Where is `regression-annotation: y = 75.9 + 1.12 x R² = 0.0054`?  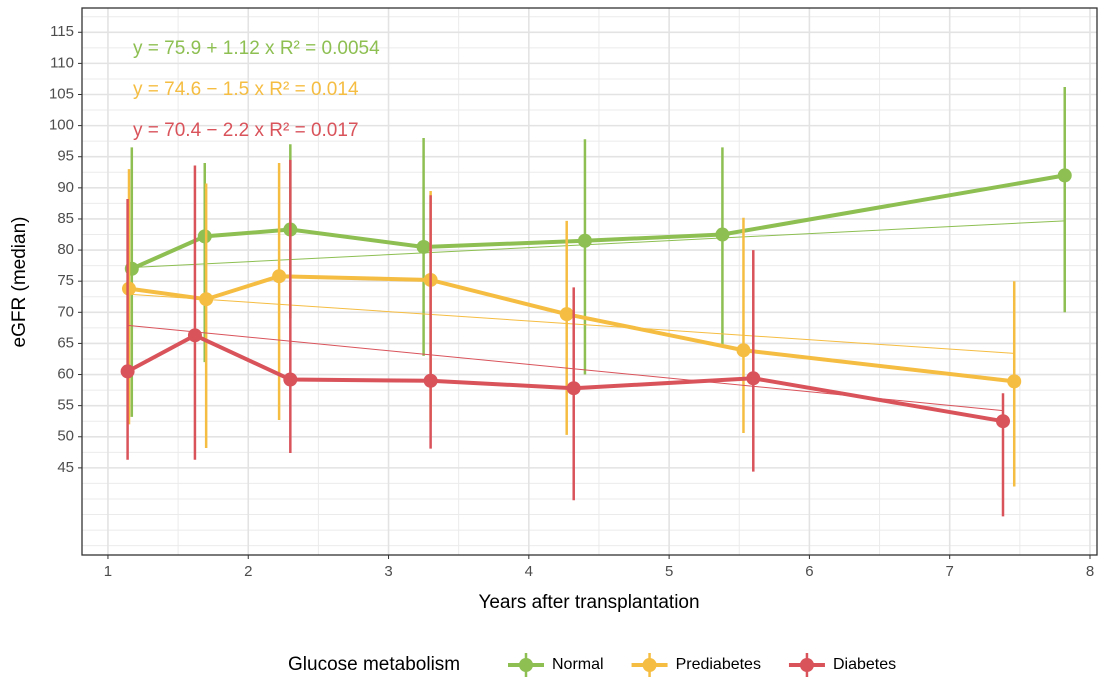 regression-annotation: y = 75.9 + 1.12 x R² = 0.0054 is located at coordinates (256, 48).